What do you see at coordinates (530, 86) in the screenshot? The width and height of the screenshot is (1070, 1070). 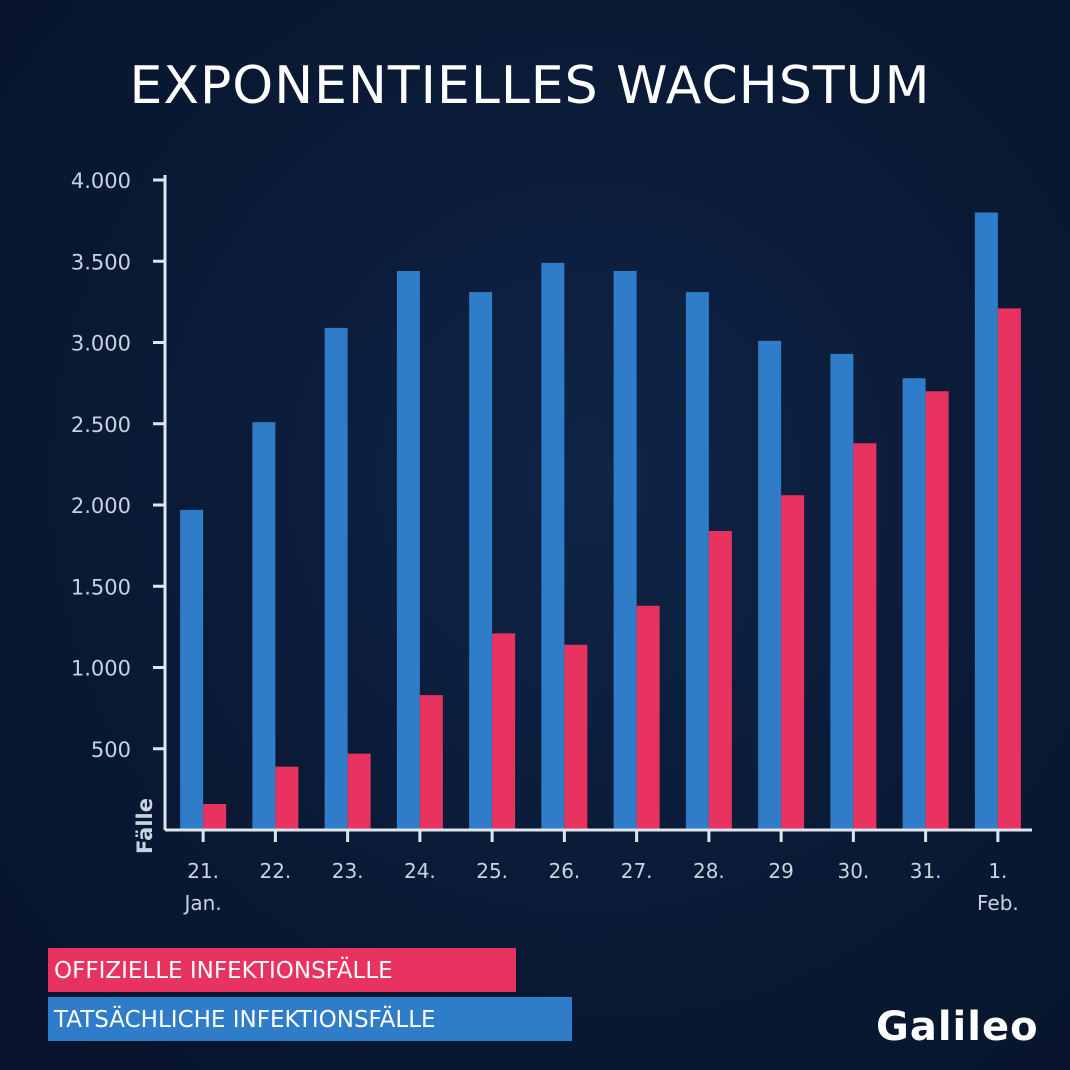 I see `chart-title: EXPONENTIELLES WACHSTUM` at bounding box center [530, 86].